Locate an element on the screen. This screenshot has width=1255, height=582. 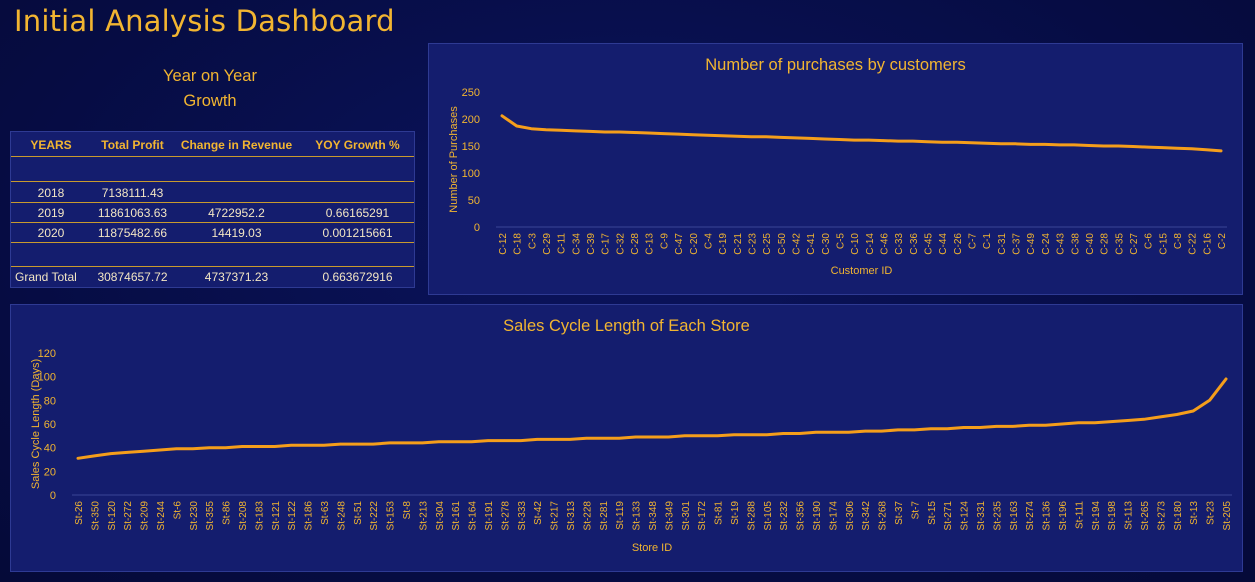
x-tick-label: C-9 is located at coordinates (664, 241).